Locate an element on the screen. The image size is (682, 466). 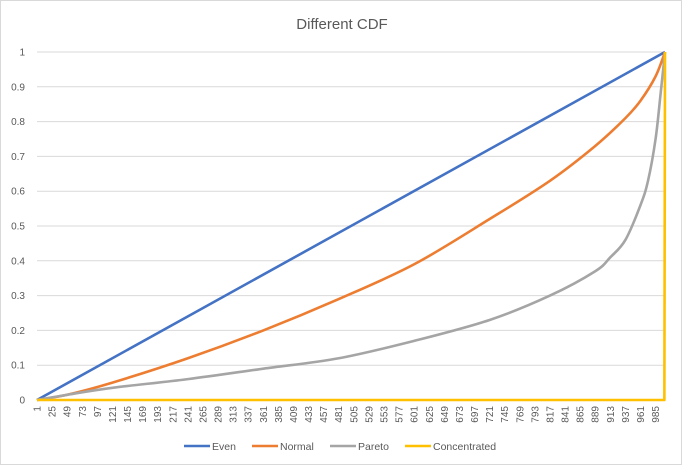
x-tick-label: 721 is located at coordinates (490, 414).